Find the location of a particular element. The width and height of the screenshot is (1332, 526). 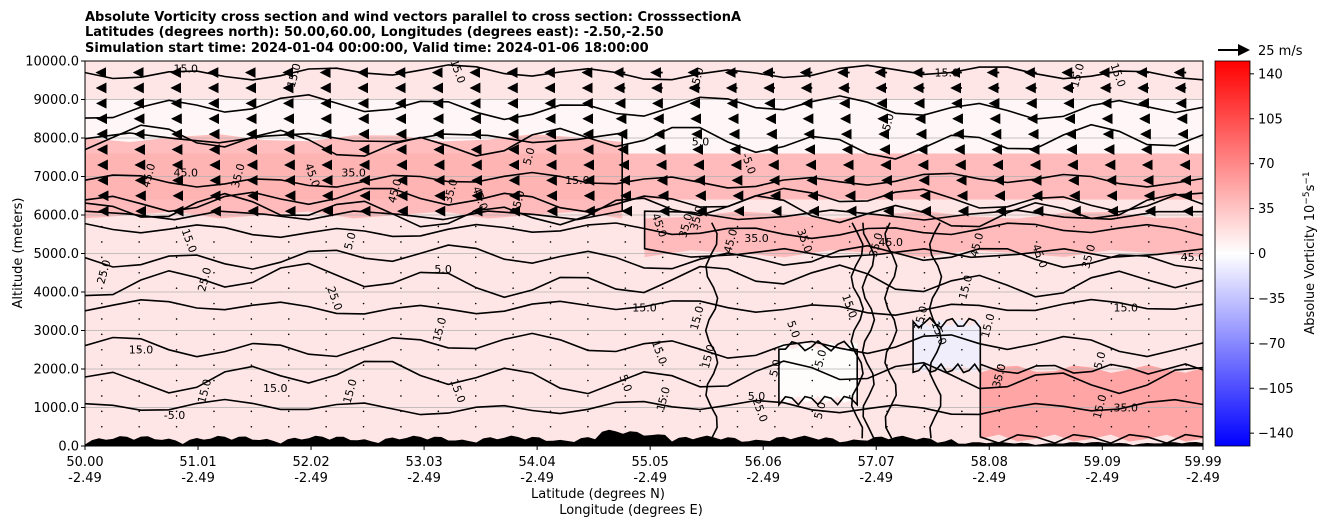

colorbar-tick-label: 105 is located at coordinates (1270, 119).